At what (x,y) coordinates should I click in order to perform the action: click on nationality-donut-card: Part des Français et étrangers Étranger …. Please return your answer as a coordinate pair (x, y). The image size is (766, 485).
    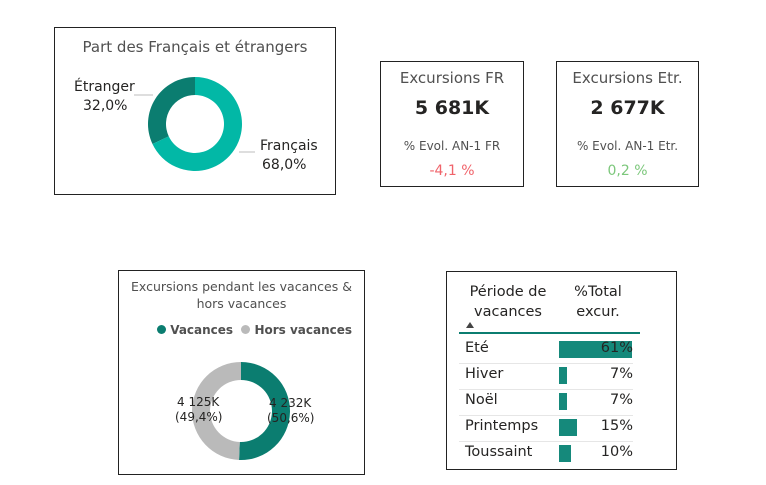
    Looking at the image, I should click on (195, 111).